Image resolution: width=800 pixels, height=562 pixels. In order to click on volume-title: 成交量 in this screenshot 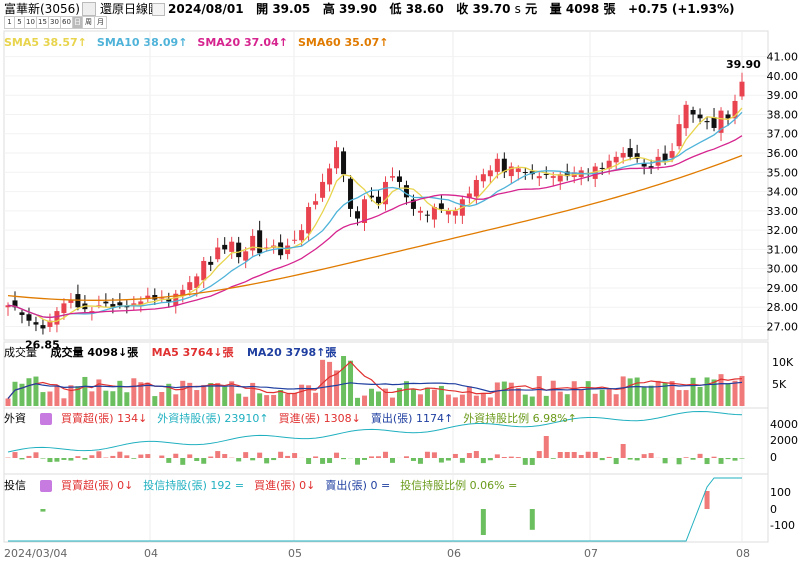, I will do `click(20, 352)`.